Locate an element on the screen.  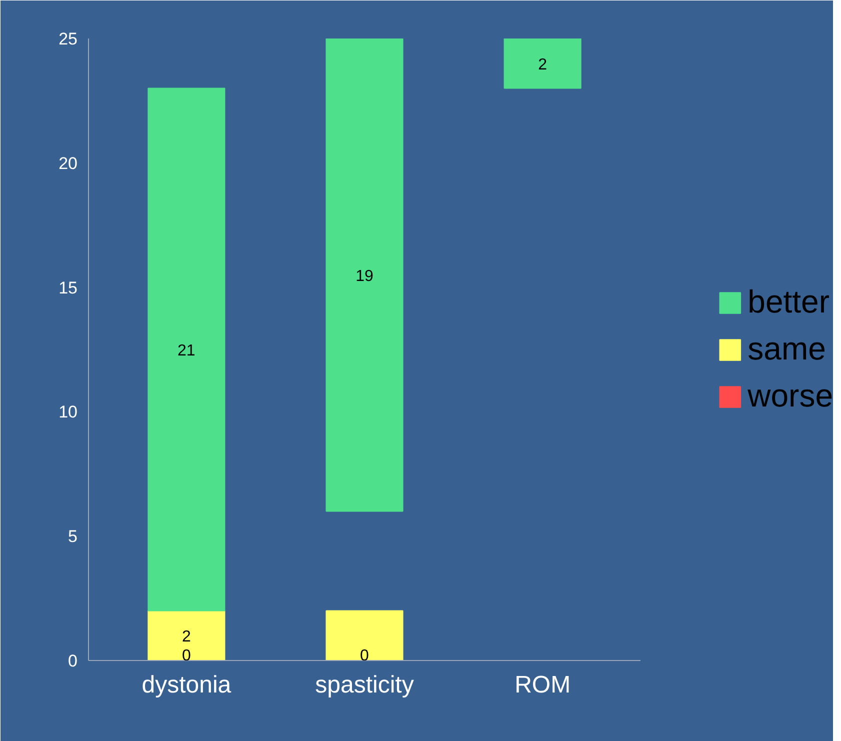
legend-label: better is located at coordinates (789, 302).